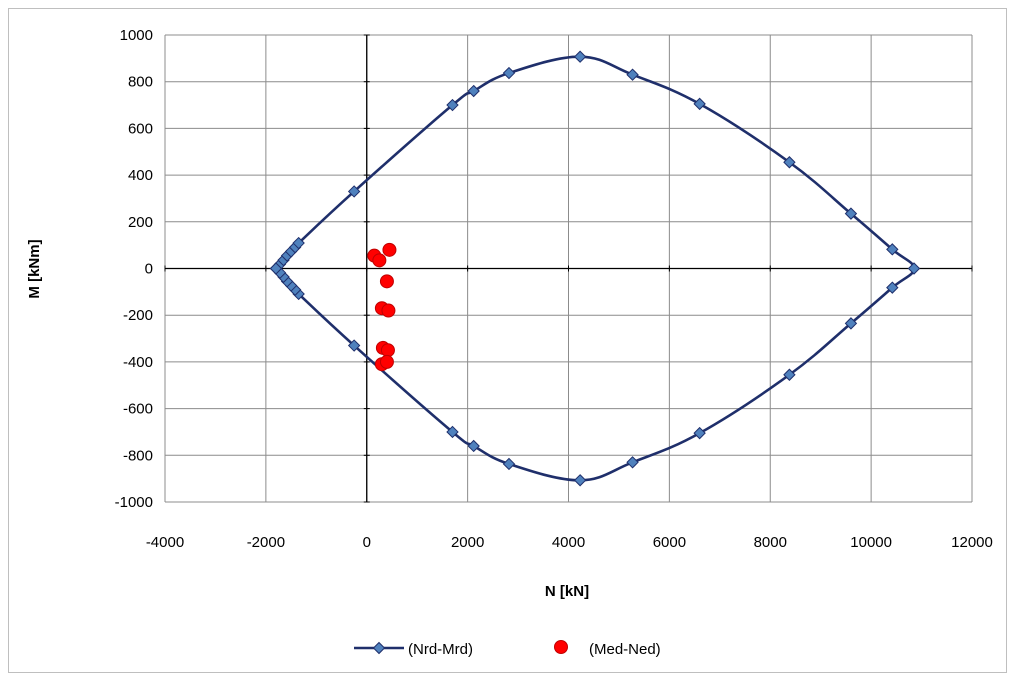 The width and height of the screenshot is (1015, 681). What do you see at coordinates (467, 542) in the screenshot?
I see `x-tick-label: 2000` at bounding box center [467, 542].